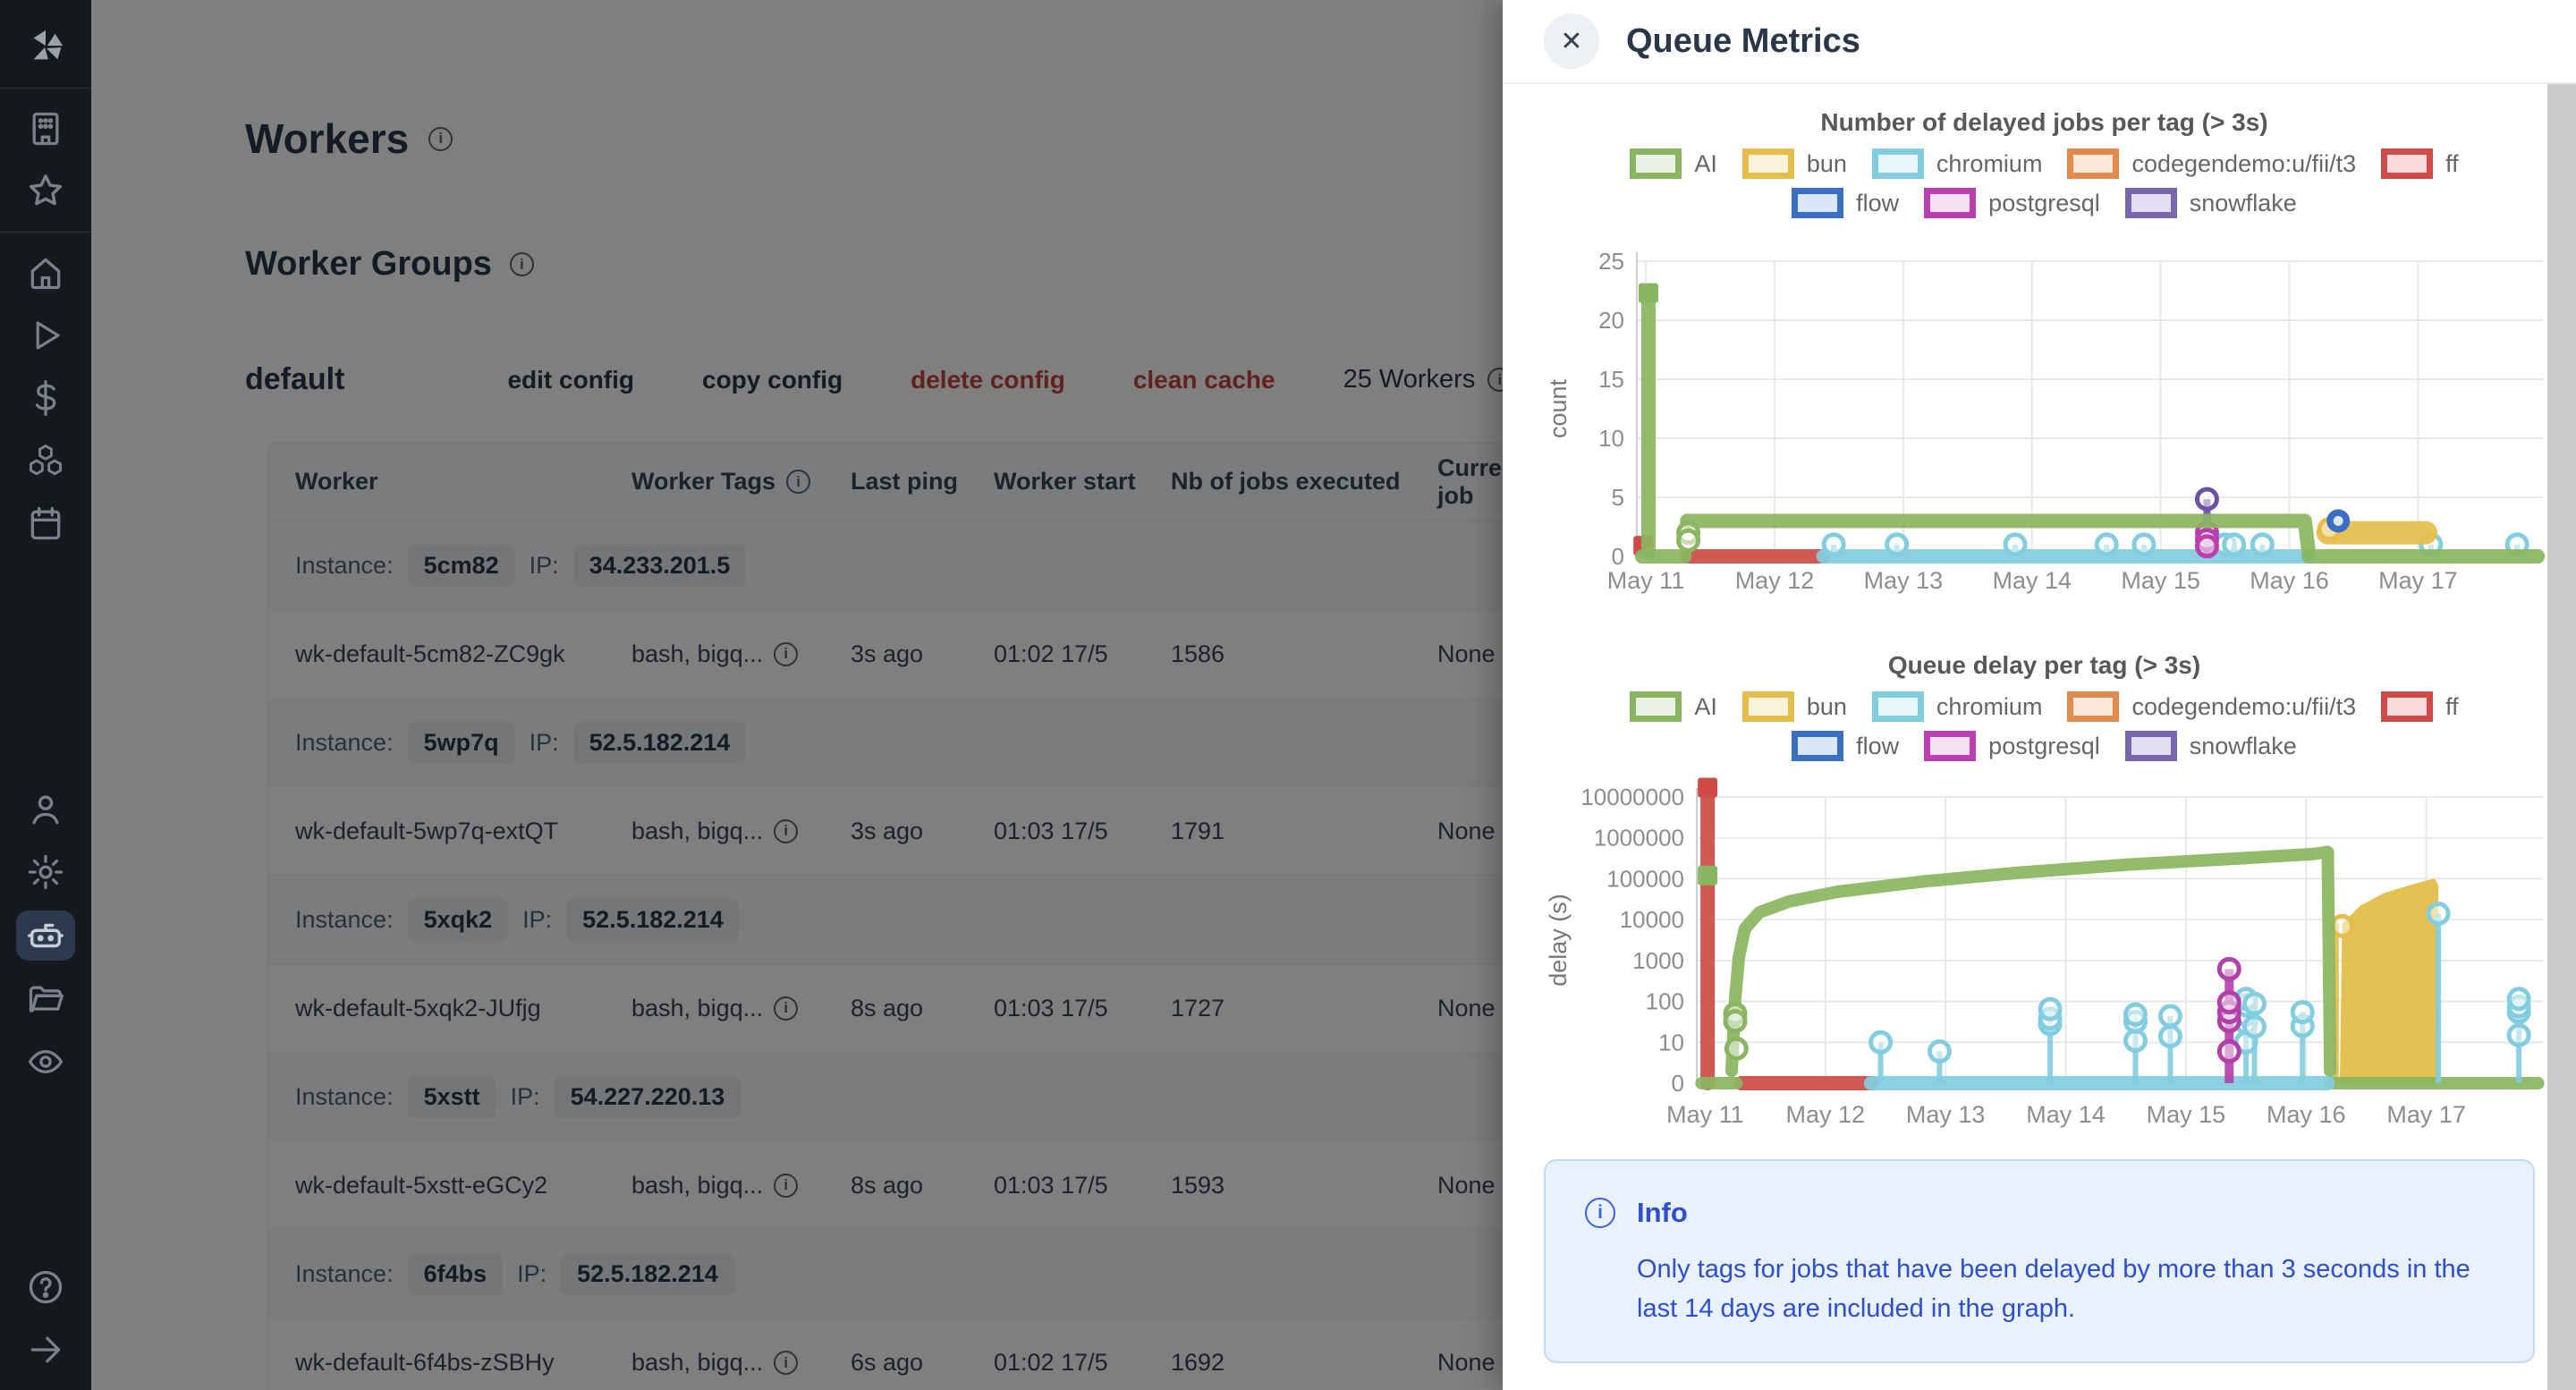  Describe the element at coordinates (45, 1061) in the screenshot. I see `eye-icon` at that location.